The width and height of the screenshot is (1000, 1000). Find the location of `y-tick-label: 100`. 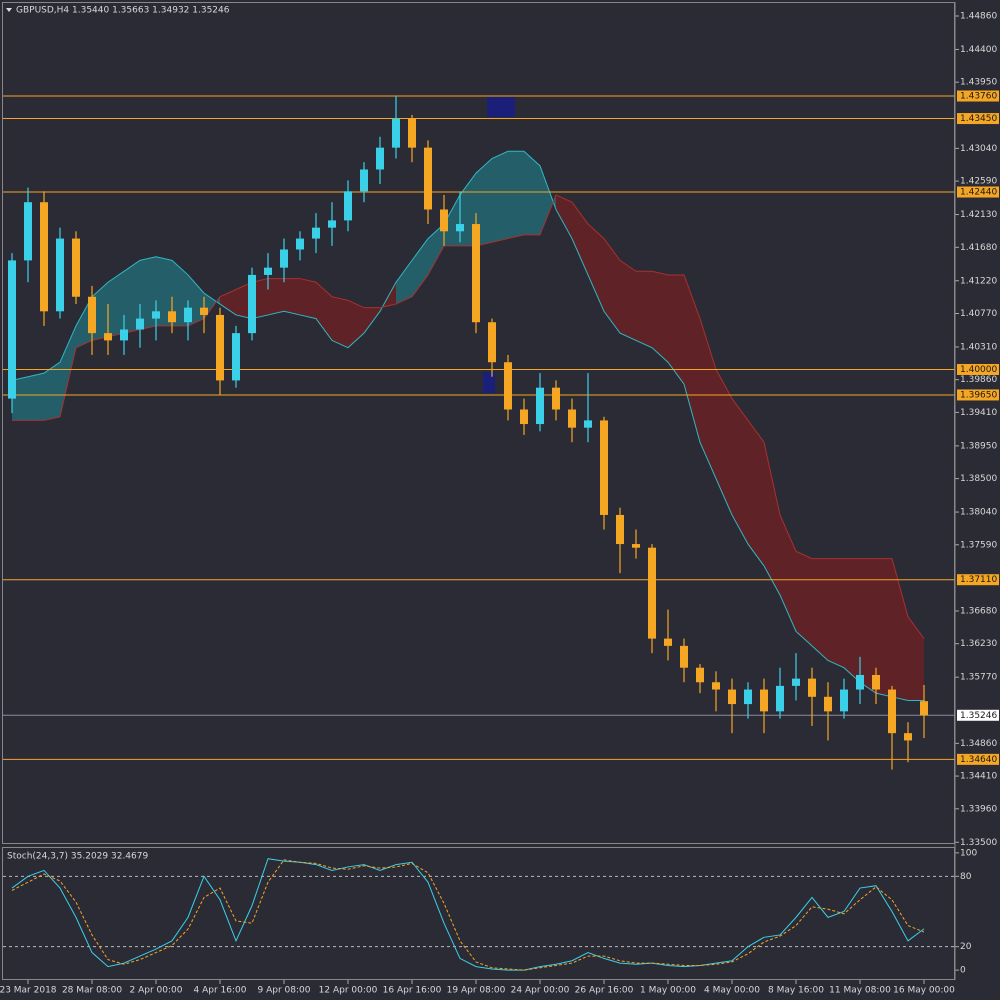

y-tick-label: 100 is located at coordinates (968, 853).